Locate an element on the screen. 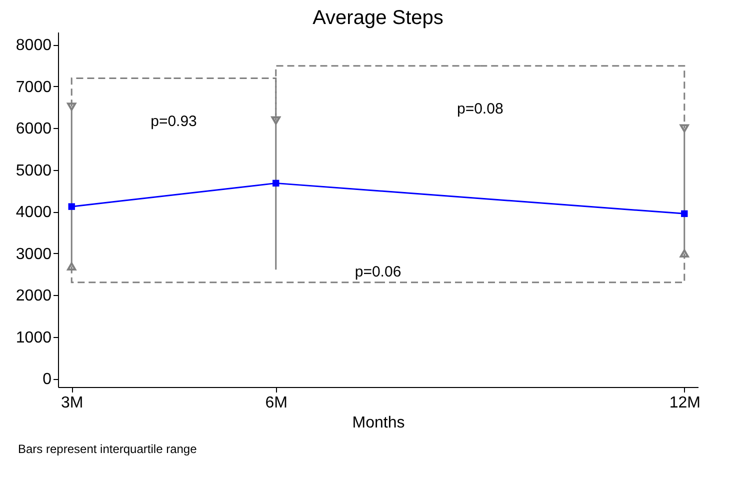  y-tick-label: 7000 is located at coordinates (34, 87).